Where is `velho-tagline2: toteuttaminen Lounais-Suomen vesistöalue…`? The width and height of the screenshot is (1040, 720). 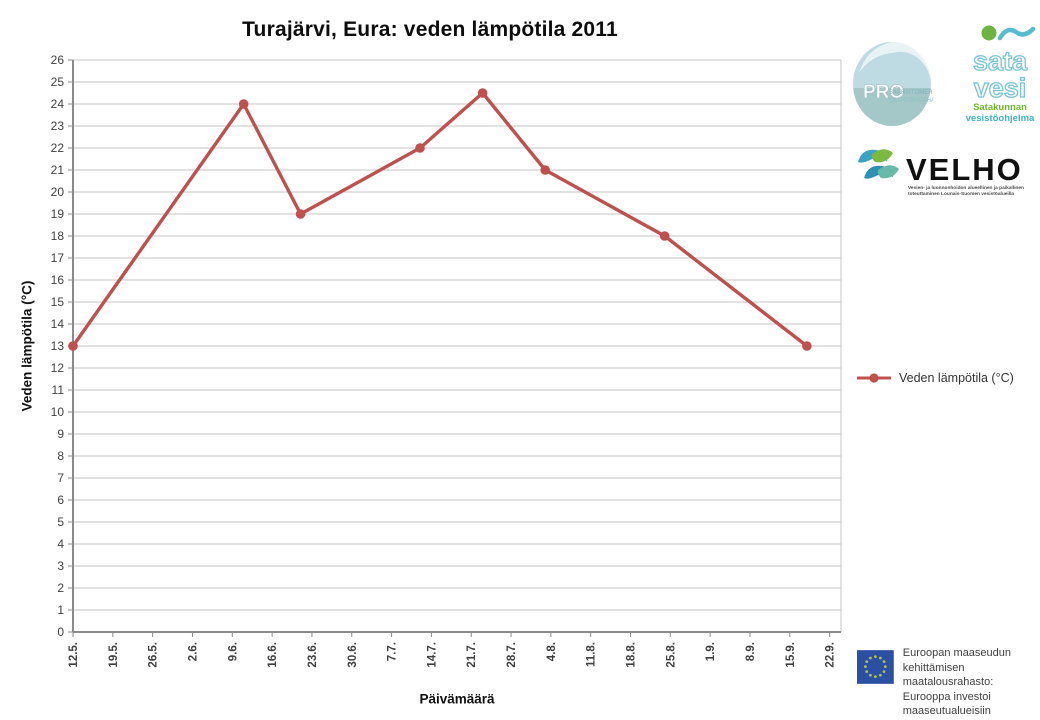
velho-tagline2: toteuttaminen Lounais-Suomen vesistöalue… is located at coordinates (961, 194).